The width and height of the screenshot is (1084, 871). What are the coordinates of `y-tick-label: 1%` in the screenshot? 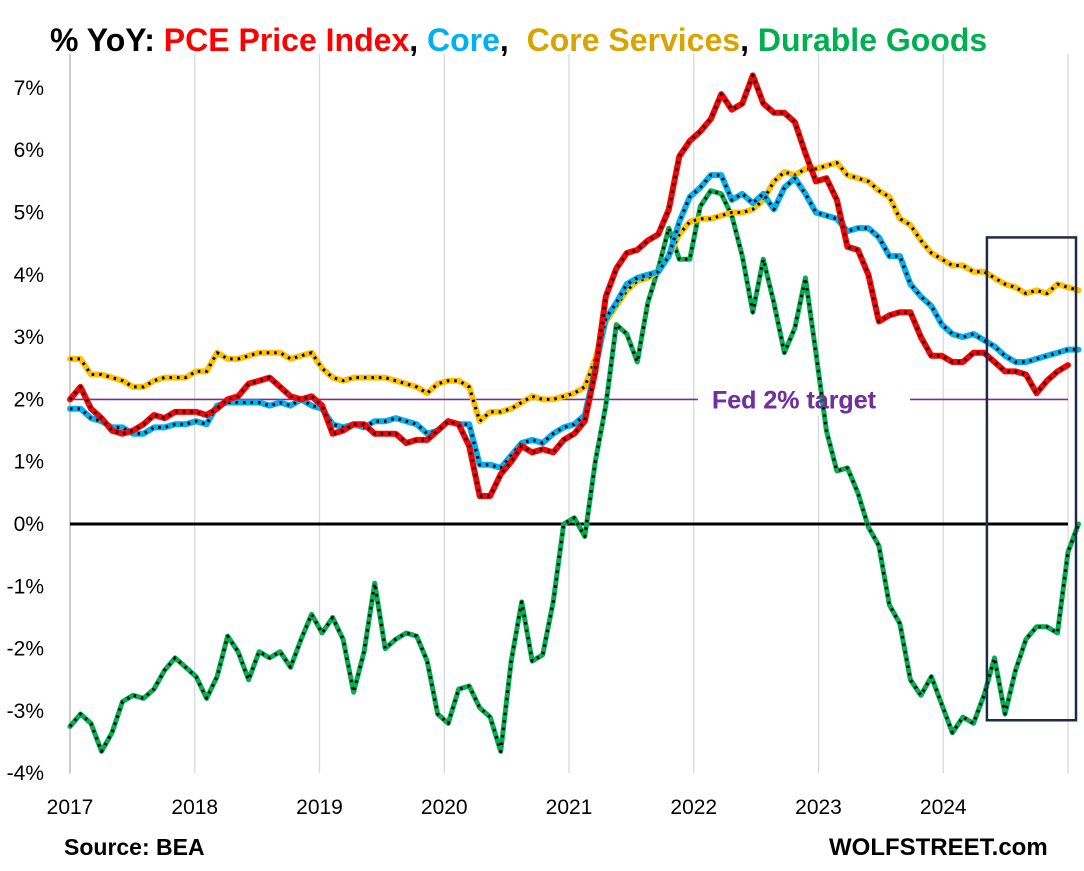 It's located at (29, 462).